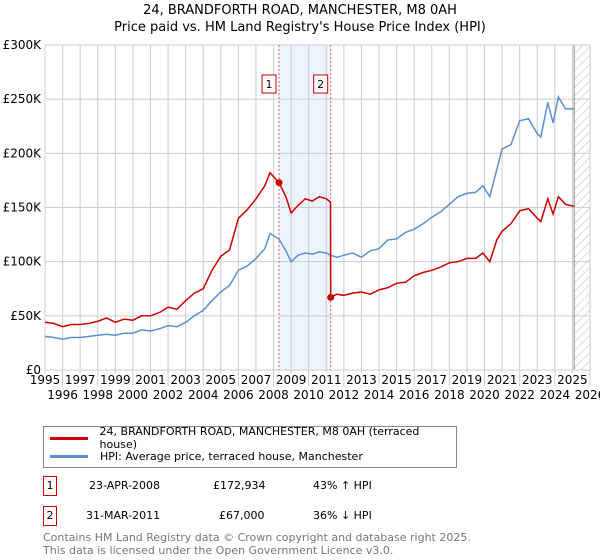 The width and height of the screenshot is (600, 560). What do you see at coordinates (342, 485) in the screenshot?
I see `transaction-hpi: 43% ↑ HPI` at bounding box center [342, 485].